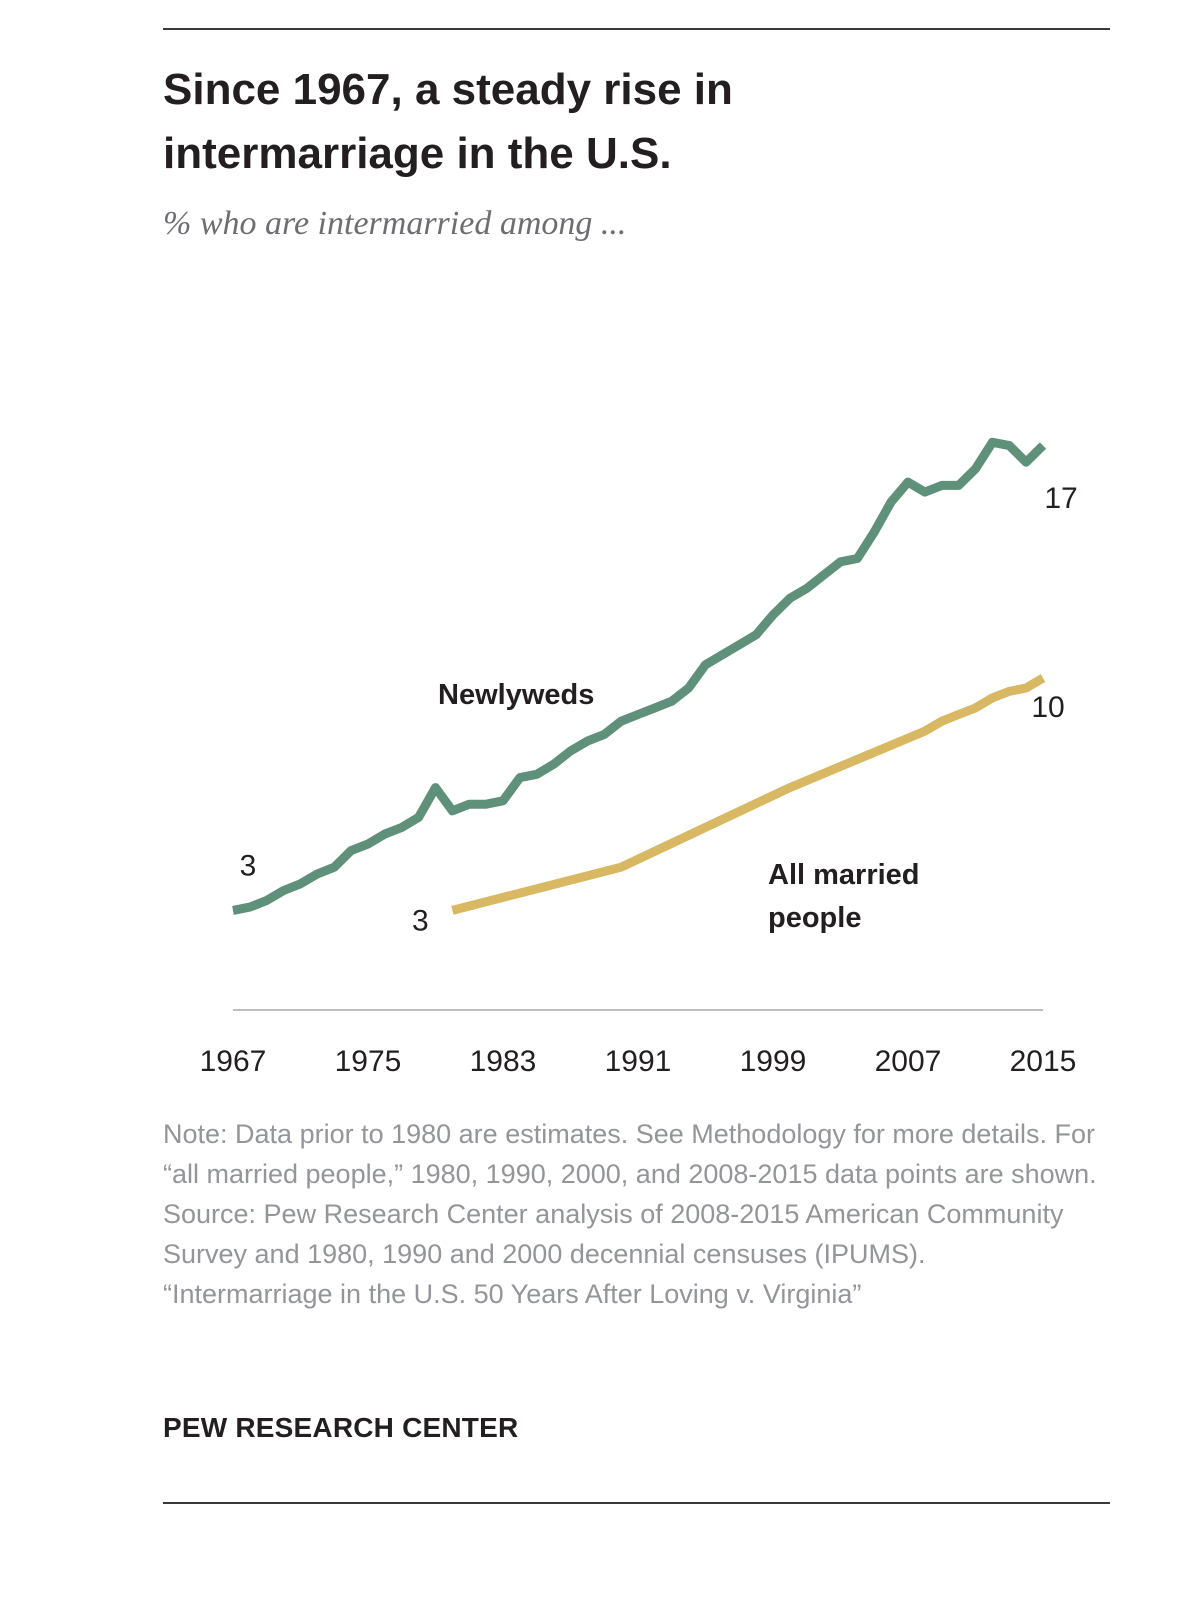  What do you see at coordinates (748, 794) in the screenshot?
I see `series-line` at bounding box center [748, 794].